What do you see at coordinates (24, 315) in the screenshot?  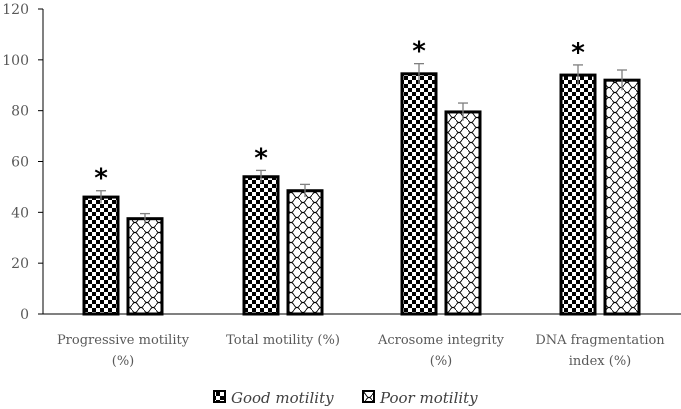 I see `y-tick-label: 0` at bounding box center [24, 315].